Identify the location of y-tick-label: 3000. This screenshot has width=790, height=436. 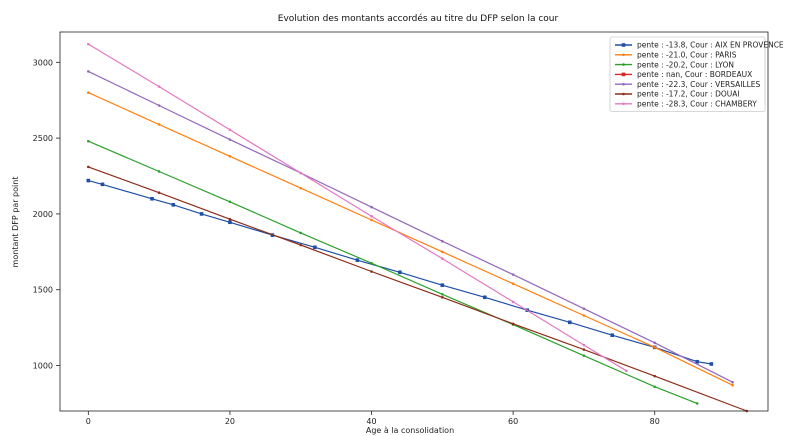
(43, 62).